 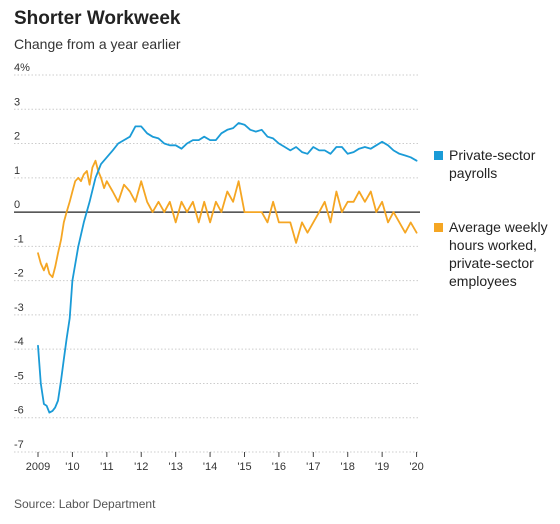 I want to click on y-tick-label: -2, so click(x=19, y=274).